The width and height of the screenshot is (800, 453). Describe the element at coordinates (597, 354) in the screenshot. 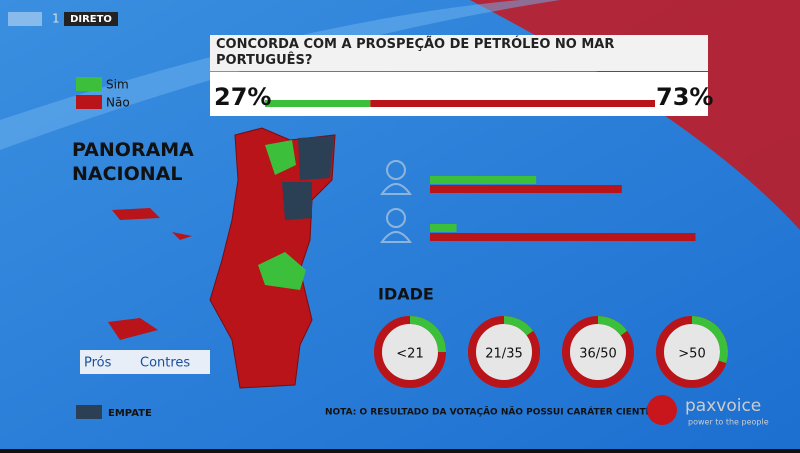

I see `donut-label: 36/50` at that location.